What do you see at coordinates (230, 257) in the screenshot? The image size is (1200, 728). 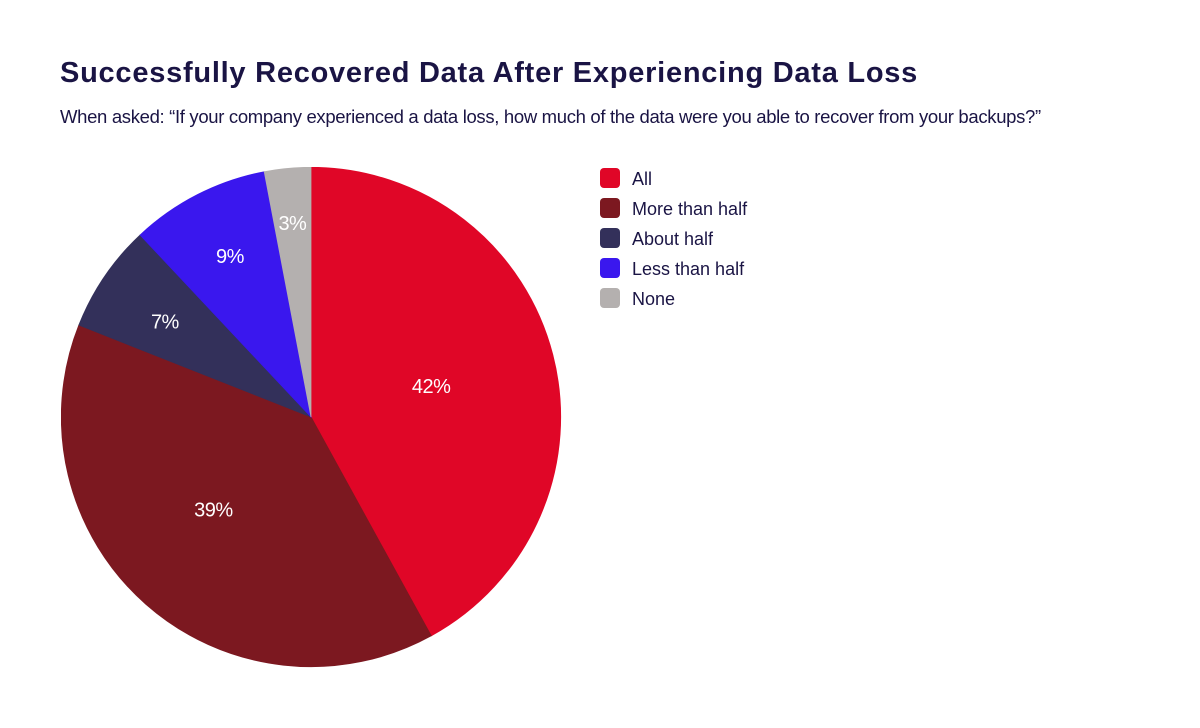 I see `svg-text: 9%` at bounding box center [230, 257].